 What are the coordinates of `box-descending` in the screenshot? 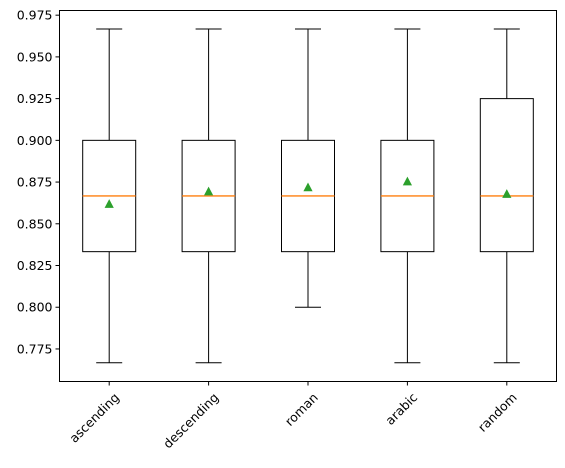 It's located at (208, 196).